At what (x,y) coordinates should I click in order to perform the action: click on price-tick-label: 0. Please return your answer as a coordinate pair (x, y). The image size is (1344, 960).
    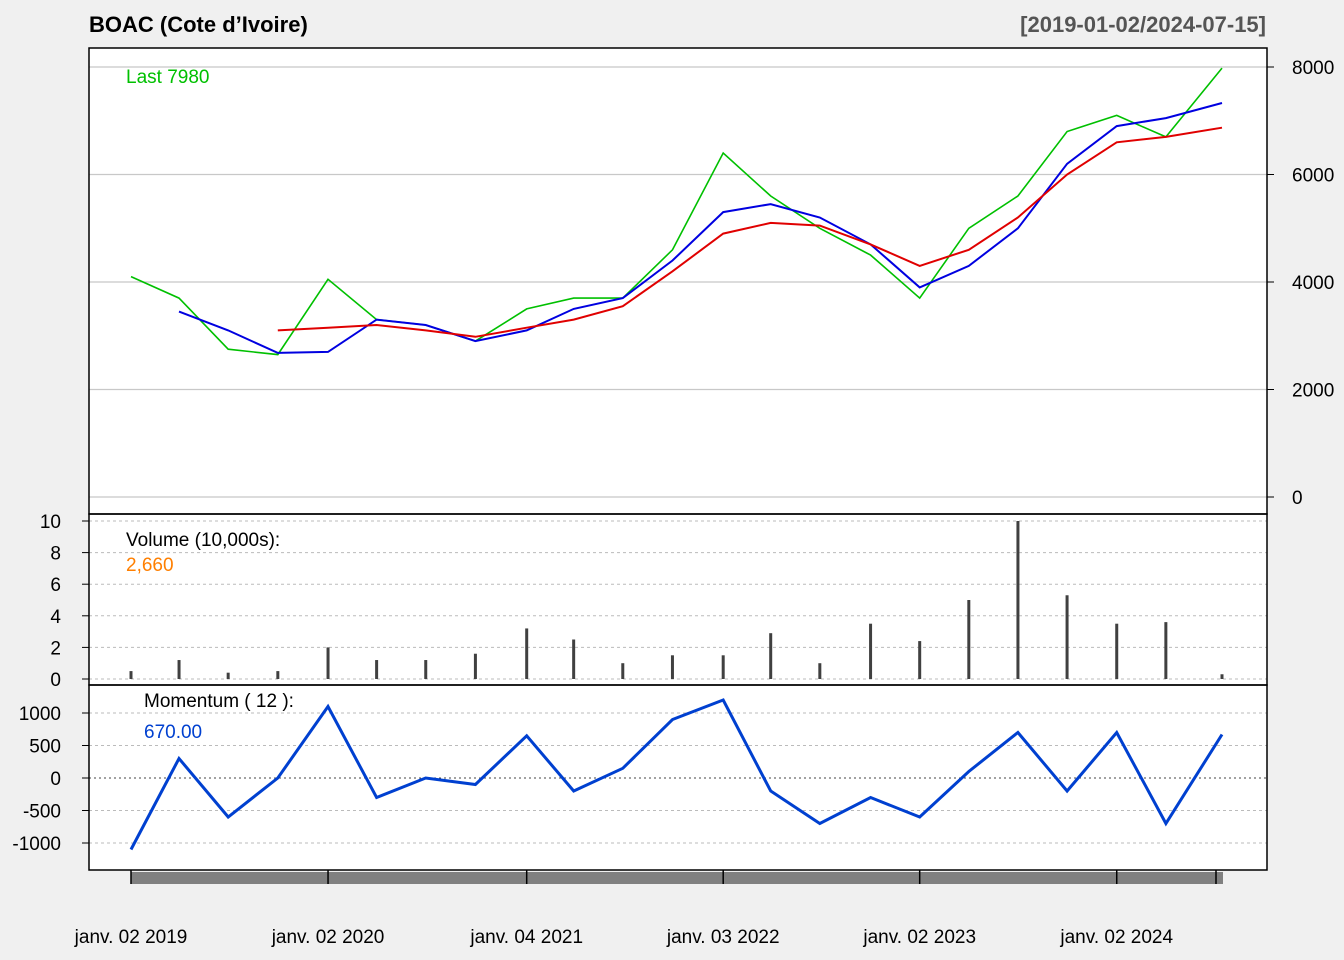
    Looking at the image, I should click on (1297, 498).